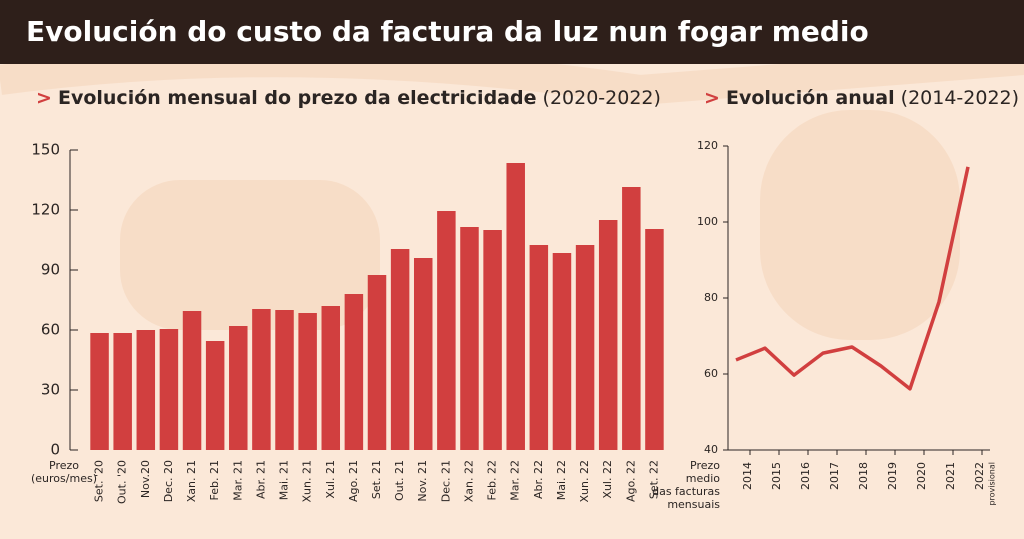  What do you see at coordinates (237, 480) in the screenshot?
I see `x-tick-label: Mar. 21` at bounding box center [237, 480].